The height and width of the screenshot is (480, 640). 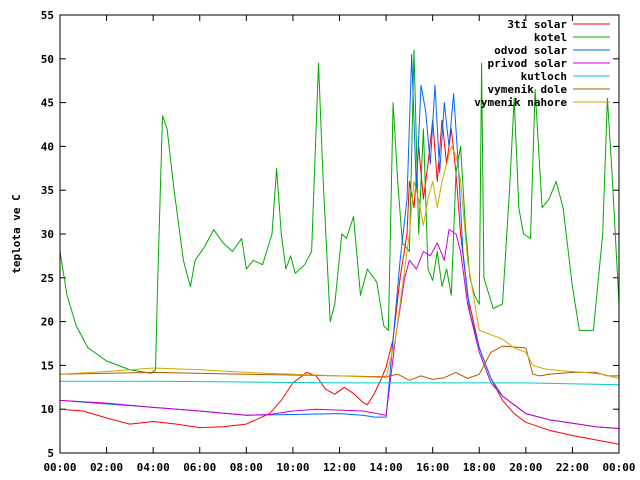 What do you see at coordinates (50, 453) in the screenshot?
I see `y-tick-label: 5` at bounding box center [50, 453].